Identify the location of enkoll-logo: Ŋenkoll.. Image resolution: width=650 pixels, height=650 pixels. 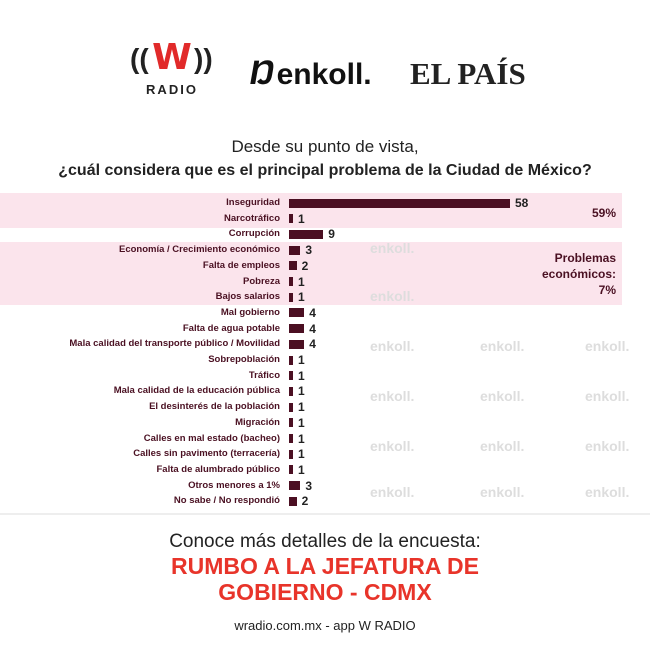
(309, 73).